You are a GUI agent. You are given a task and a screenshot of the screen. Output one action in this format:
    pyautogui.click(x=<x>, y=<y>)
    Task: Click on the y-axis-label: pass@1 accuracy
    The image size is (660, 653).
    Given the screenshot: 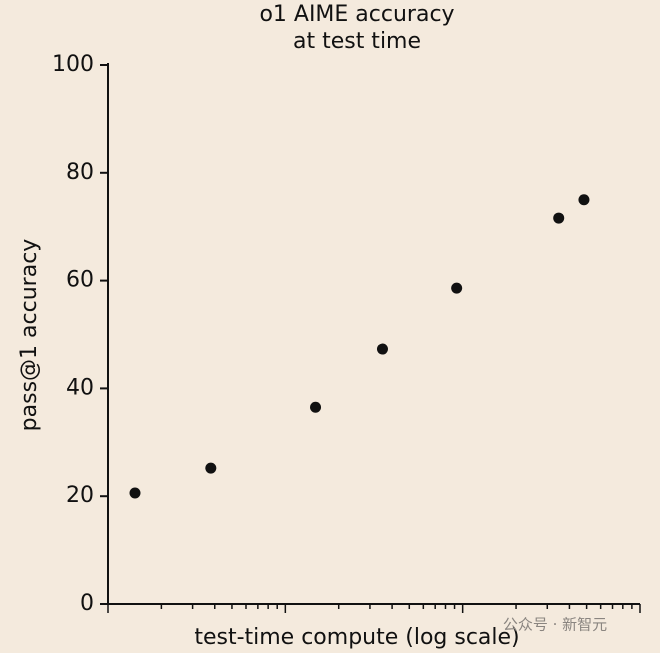 What is the action you would take?
    pyautogui.click(x=29, y=335)
    